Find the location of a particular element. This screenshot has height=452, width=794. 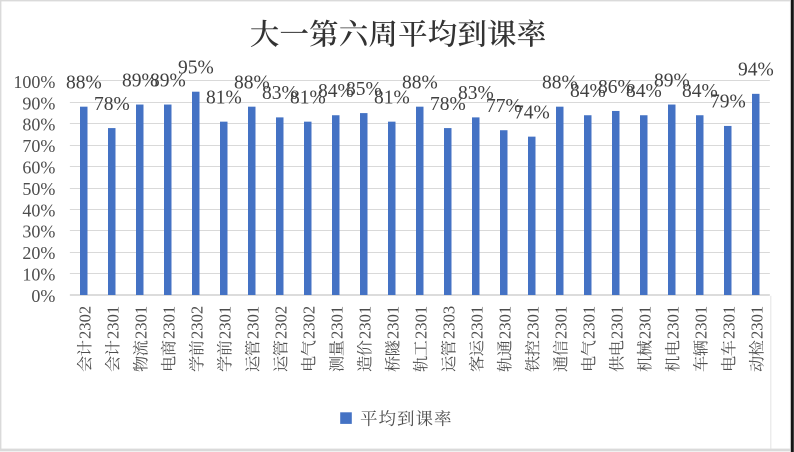

svg-text: 2303 is located at coordinates (448, 322).